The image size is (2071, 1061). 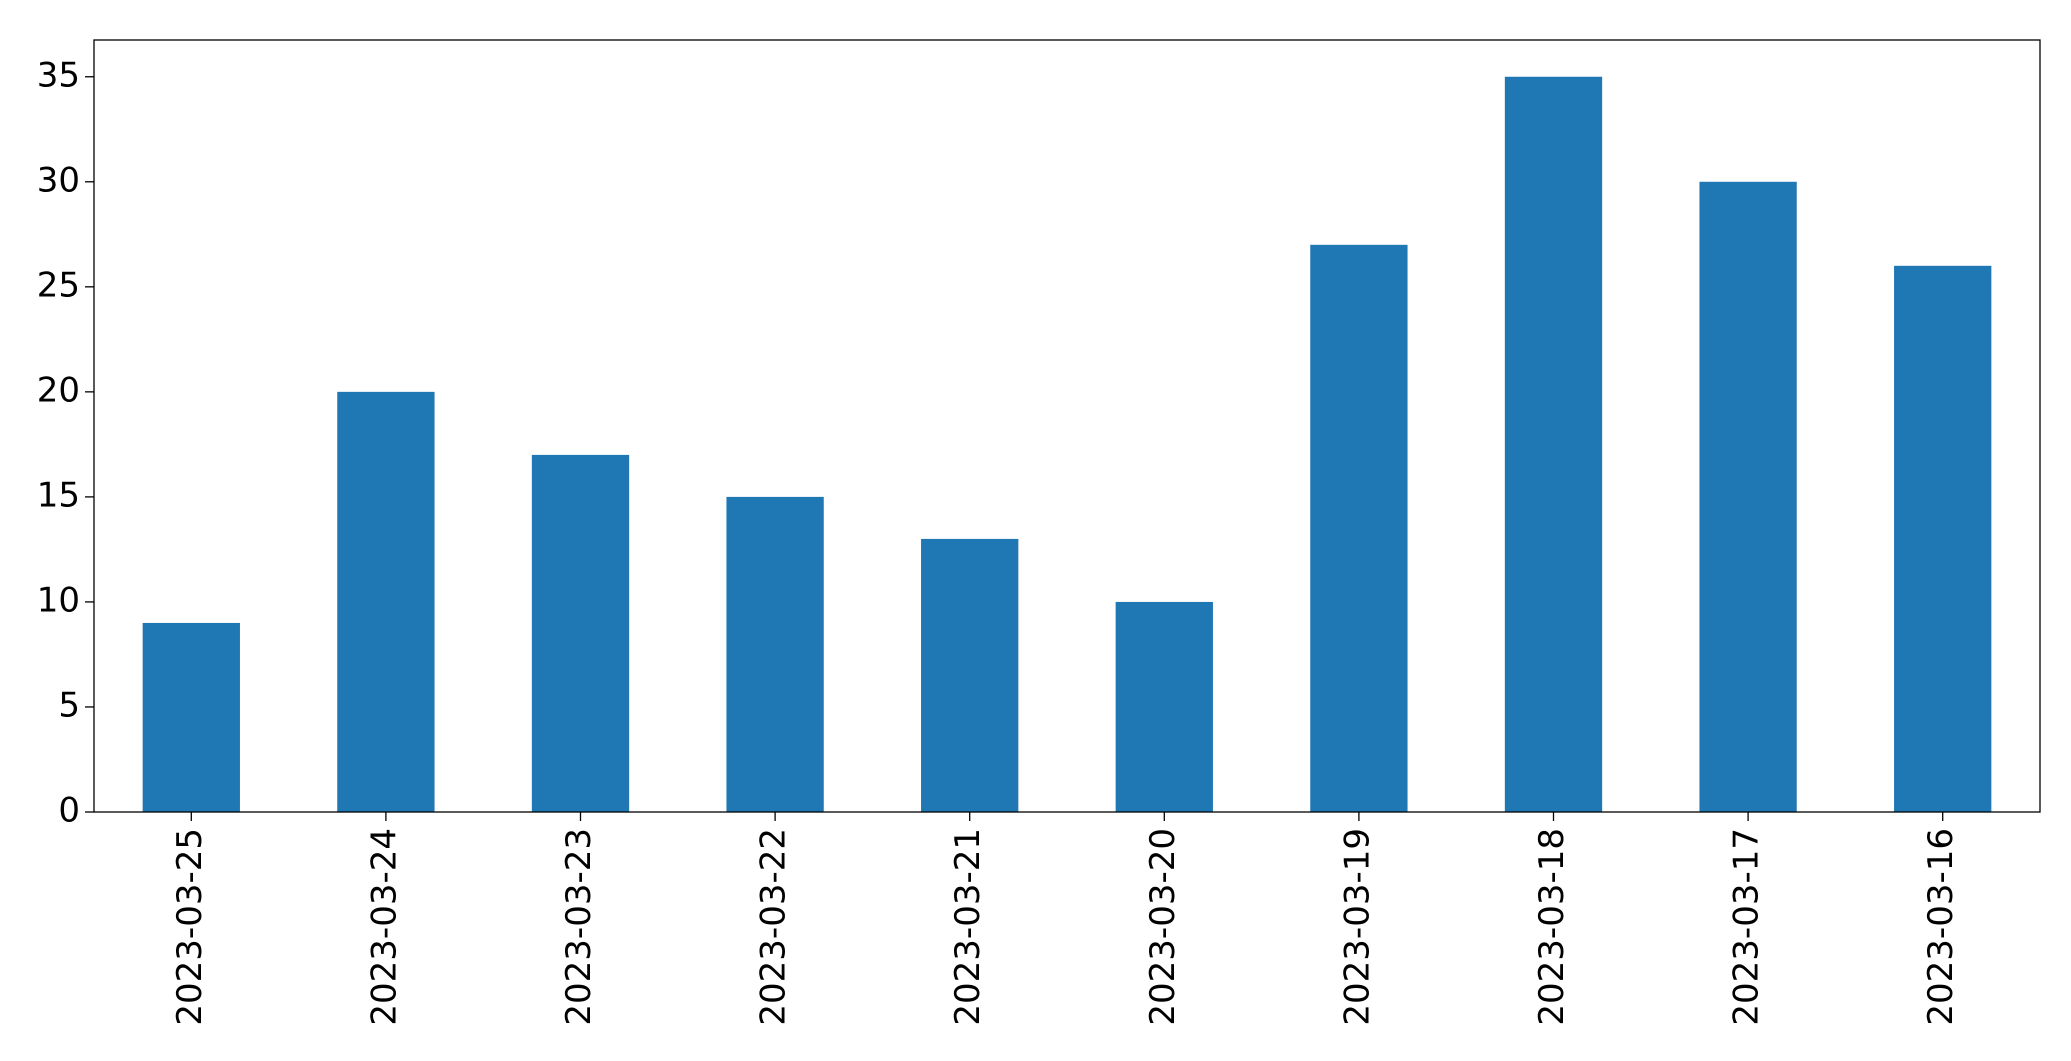 I want to click on y-tick-label: 30, so click(x=58, y=180).